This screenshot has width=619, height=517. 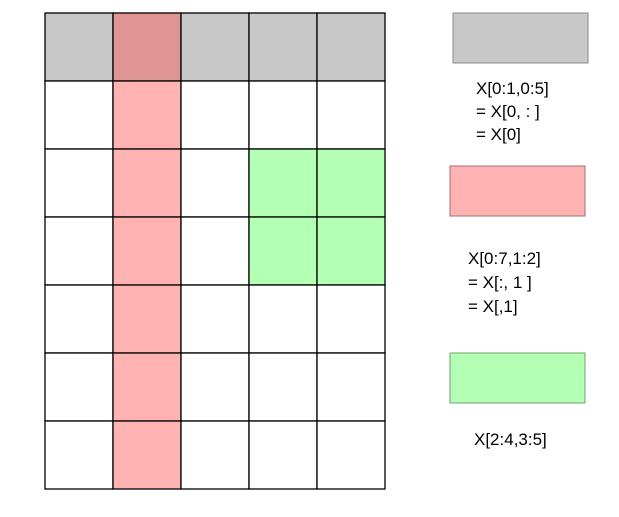 What do you see at coordinates (147, 251) in the screenshot?
I see `matrix-cell-r3-c1` at bounding box center [147, 251].